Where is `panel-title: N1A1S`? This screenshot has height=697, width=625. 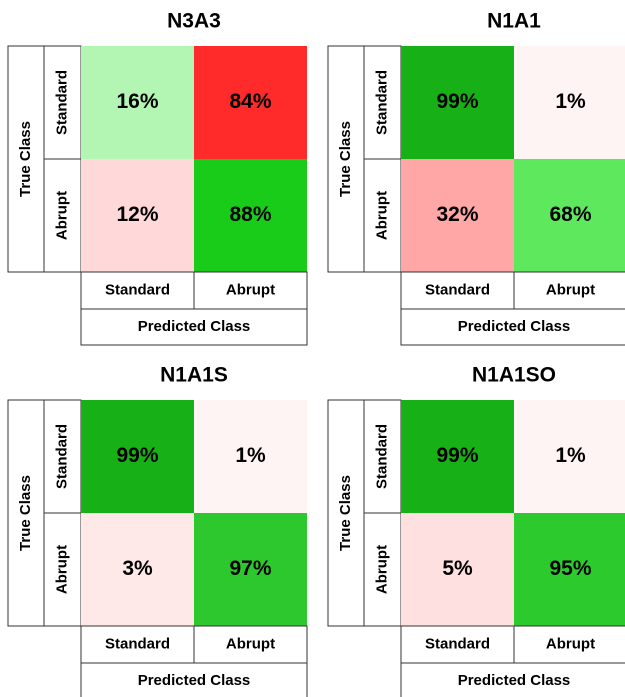
panel-title: N1A1S is located at coordinates (194, 375).